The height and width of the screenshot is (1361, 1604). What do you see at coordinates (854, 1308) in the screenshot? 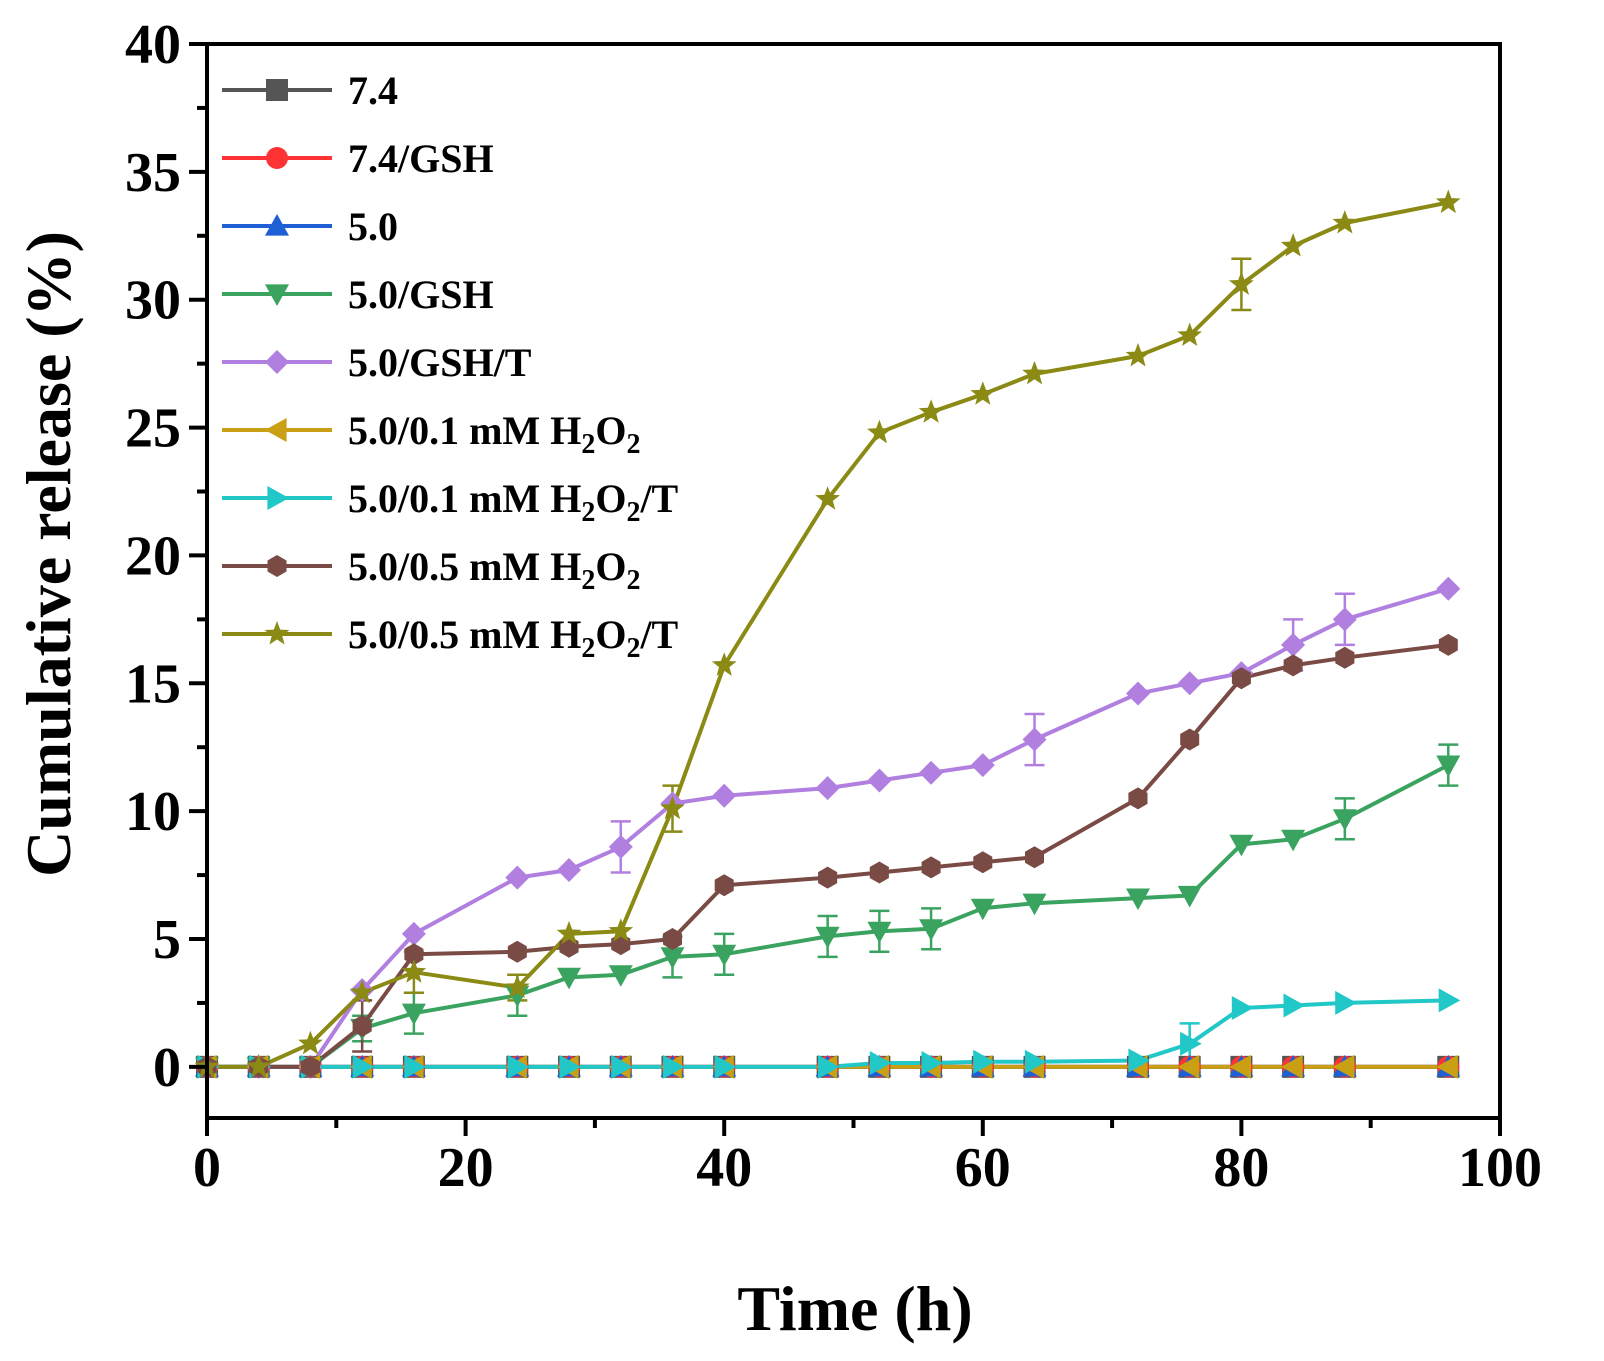
I see `x-axis-title: Time (h)` at bounding box center [854, 1308].